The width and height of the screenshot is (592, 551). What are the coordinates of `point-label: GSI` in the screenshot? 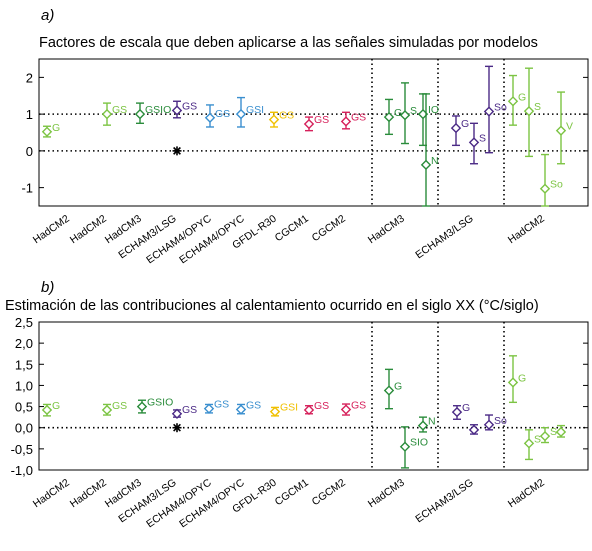 It's located at (289, 408).